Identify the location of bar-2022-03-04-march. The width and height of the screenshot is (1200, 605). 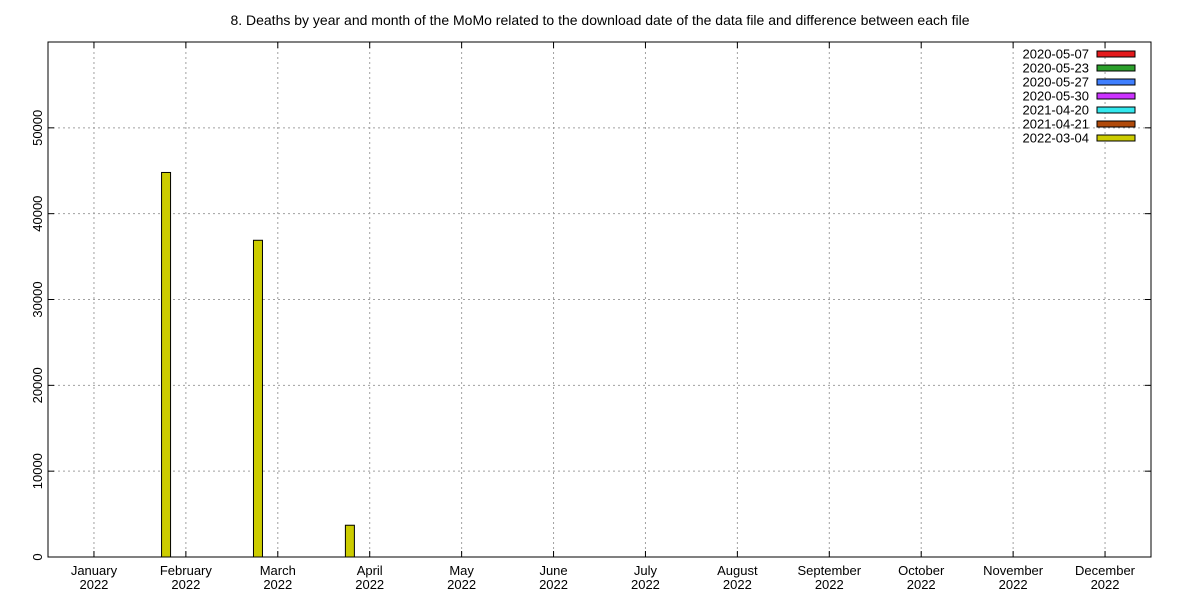
(349, 541).